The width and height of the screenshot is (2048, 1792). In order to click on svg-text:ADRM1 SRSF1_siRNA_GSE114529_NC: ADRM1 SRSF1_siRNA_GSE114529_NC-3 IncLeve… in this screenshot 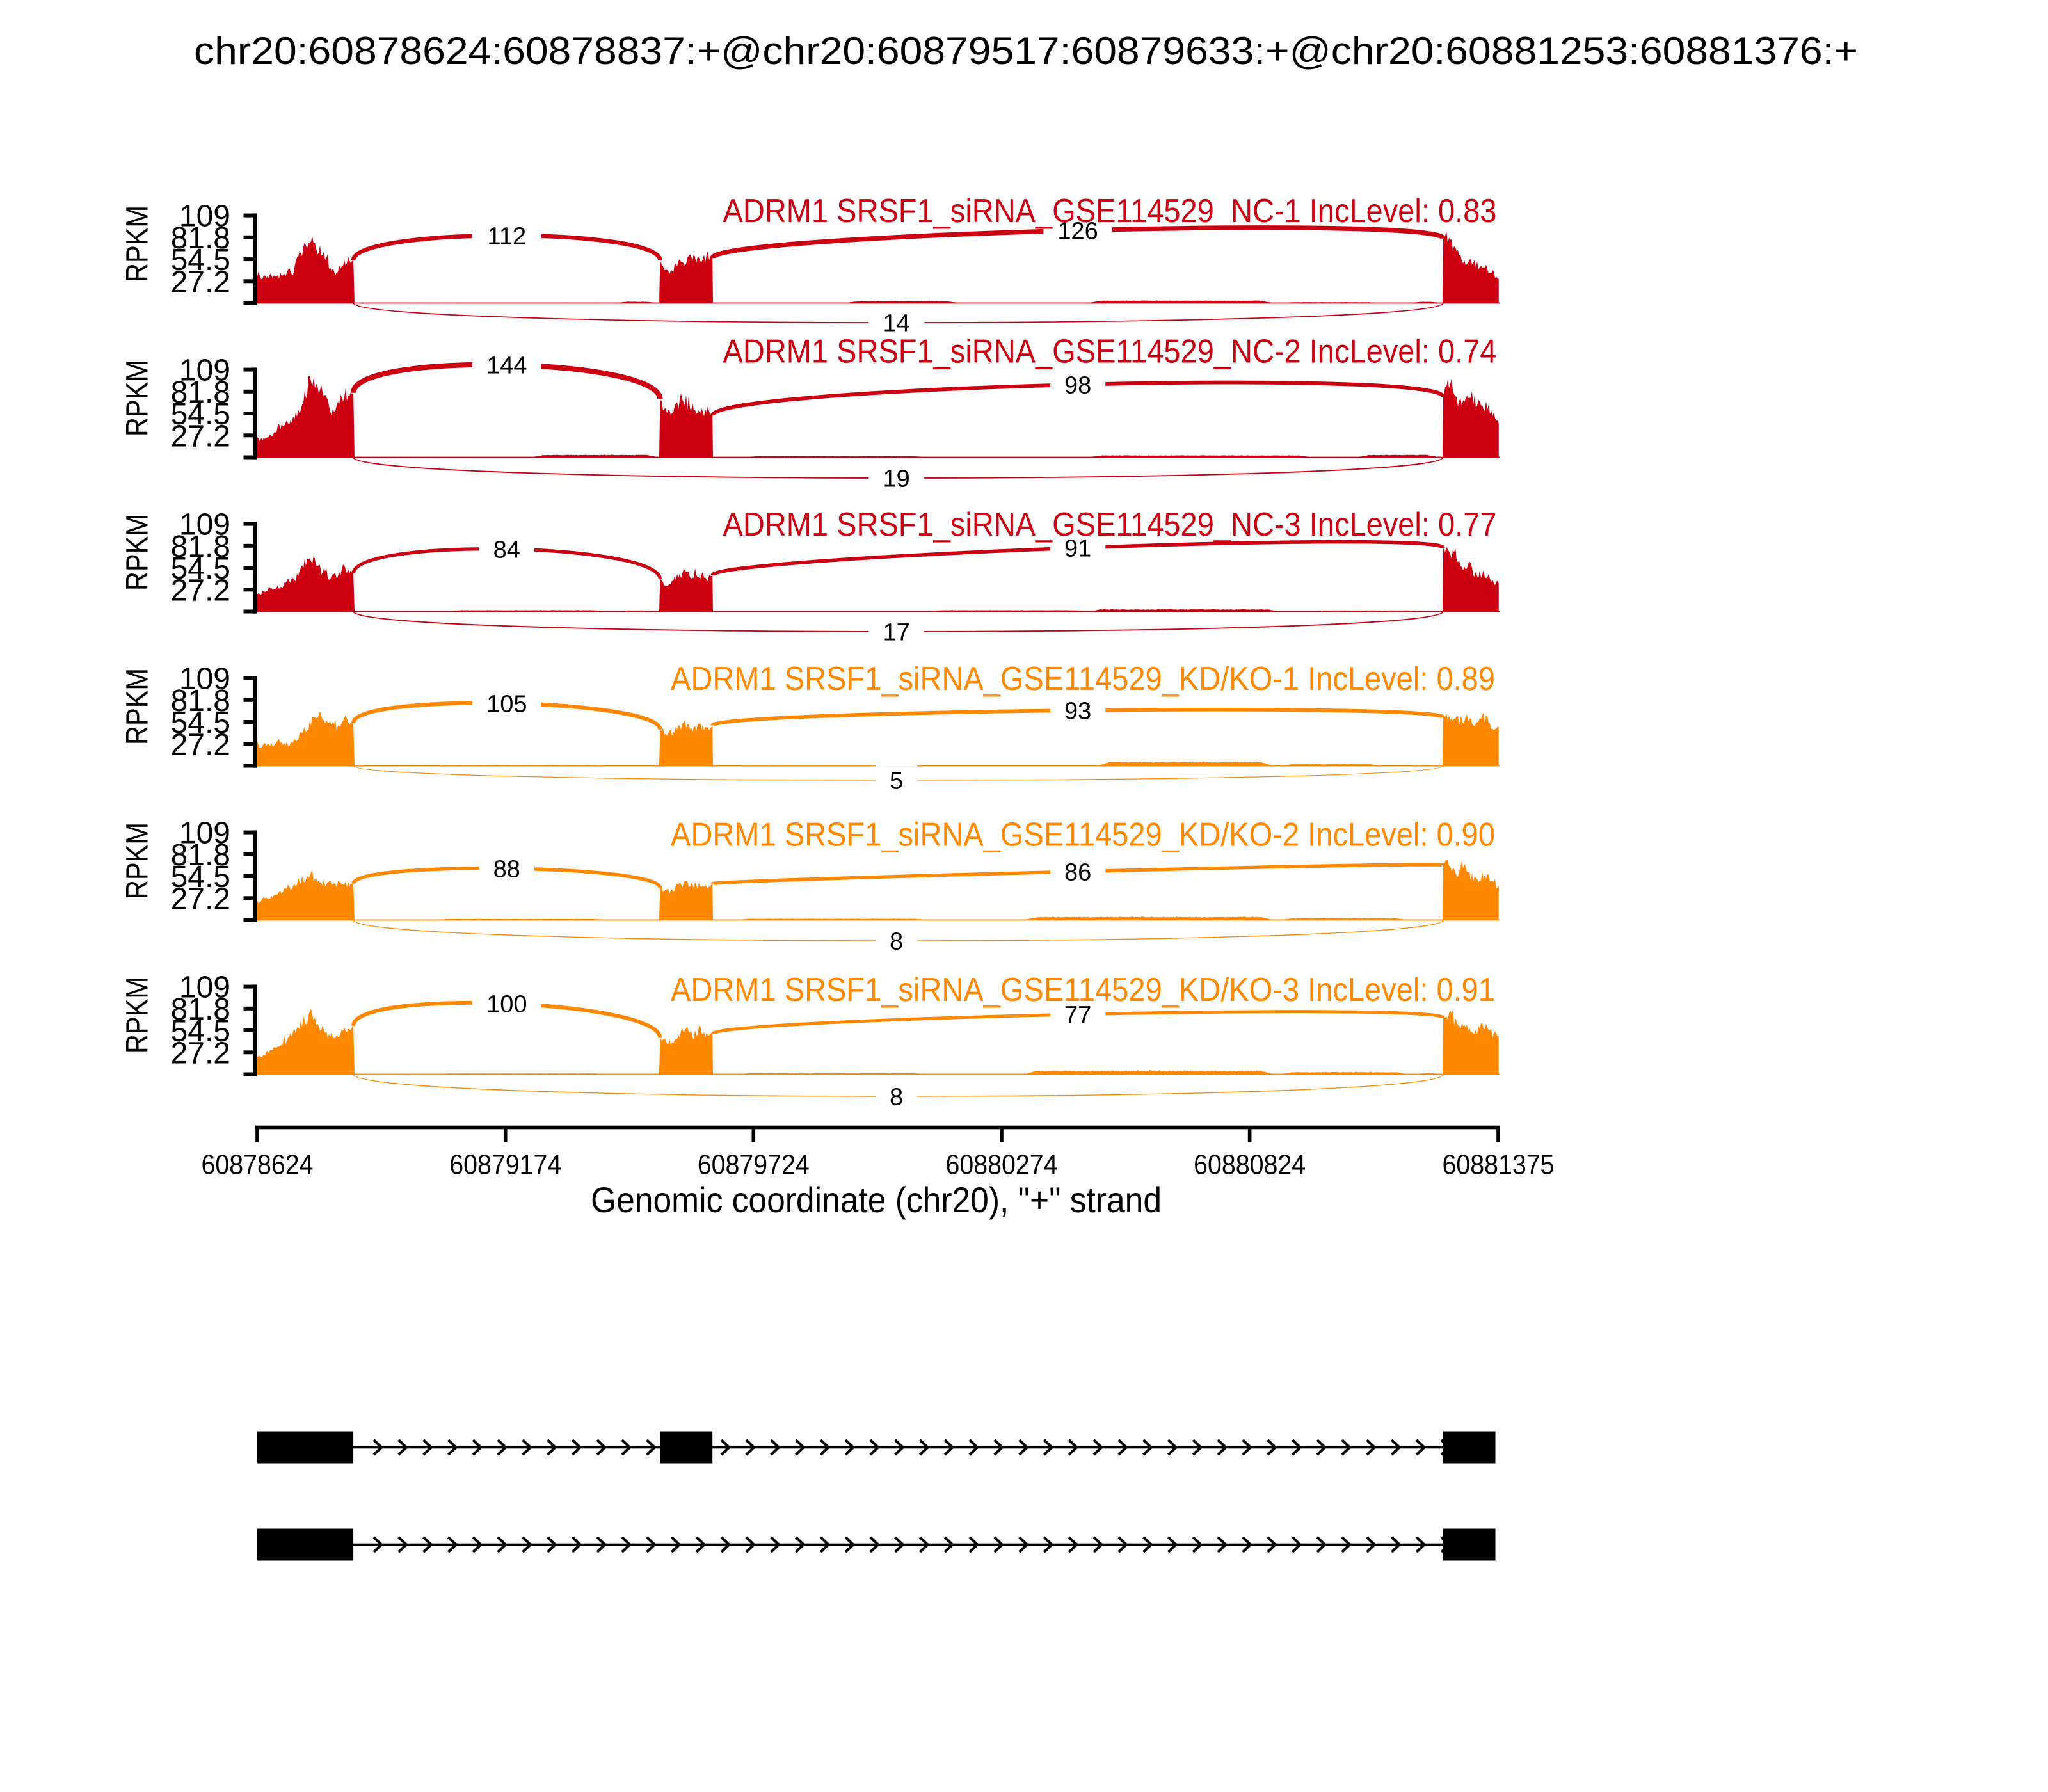, I will do `click(1110, 524)`.